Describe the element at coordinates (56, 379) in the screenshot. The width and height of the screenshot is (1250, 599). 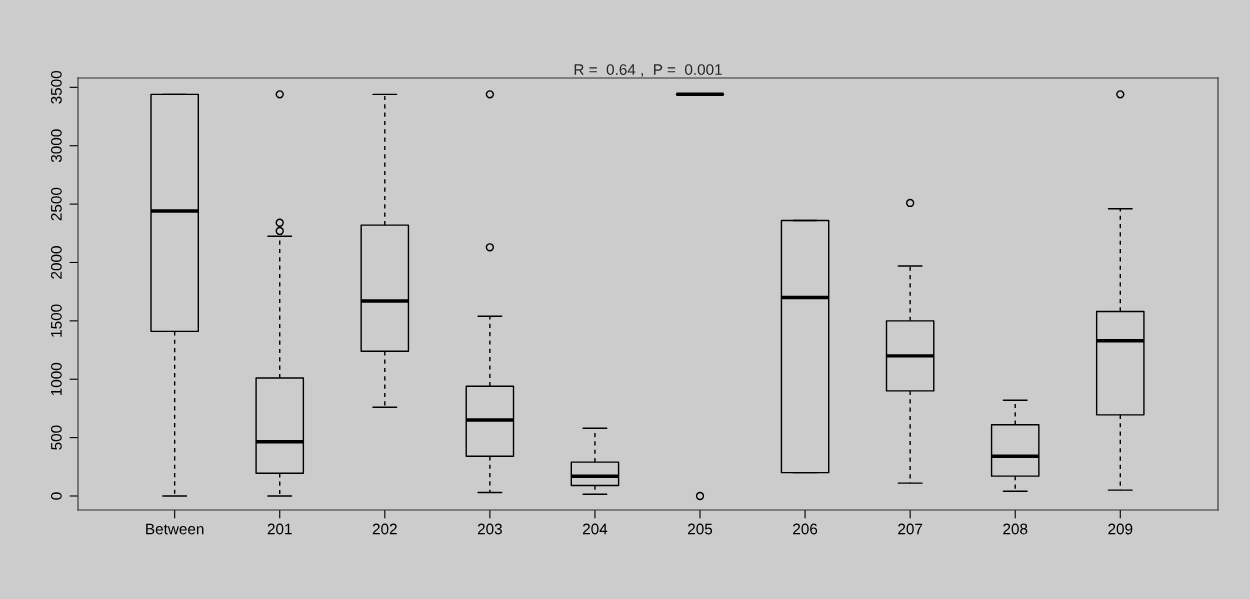
I see `y-tick-label: 1000` at that location.